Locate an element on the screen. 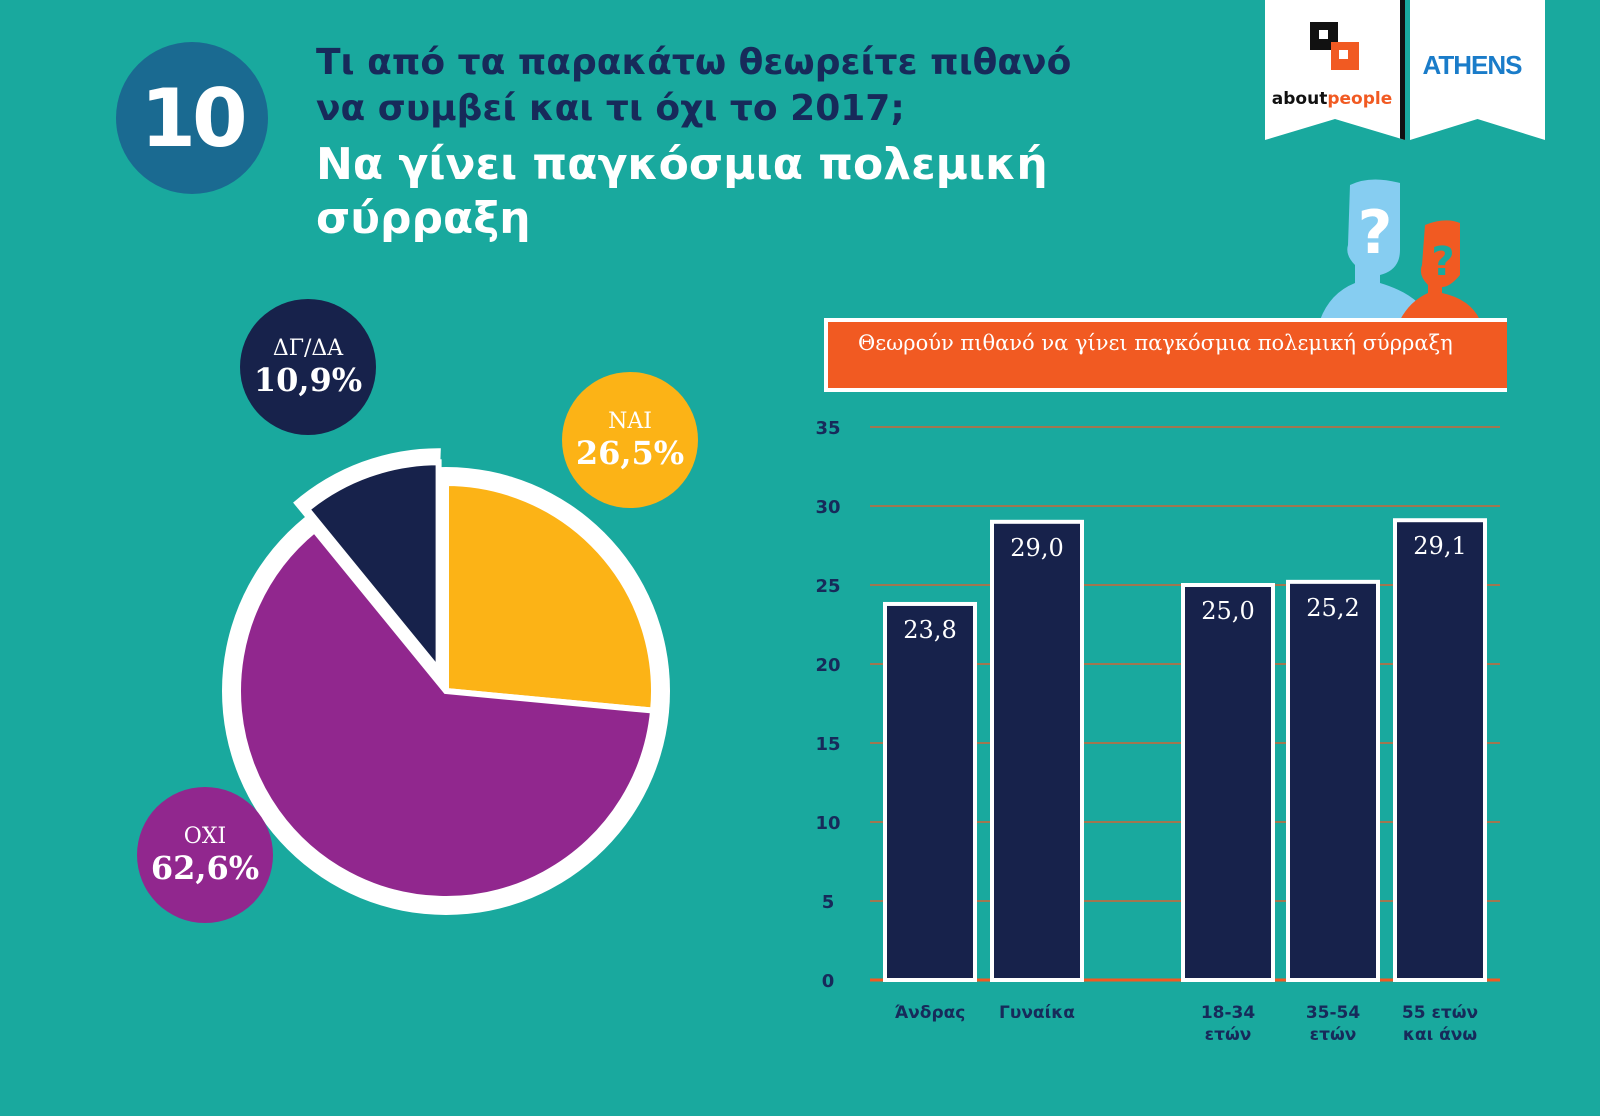 The height and width of the screenshot is (1116, 1600). people-question-icon: ? ? is located at coordinates (1400, 249).